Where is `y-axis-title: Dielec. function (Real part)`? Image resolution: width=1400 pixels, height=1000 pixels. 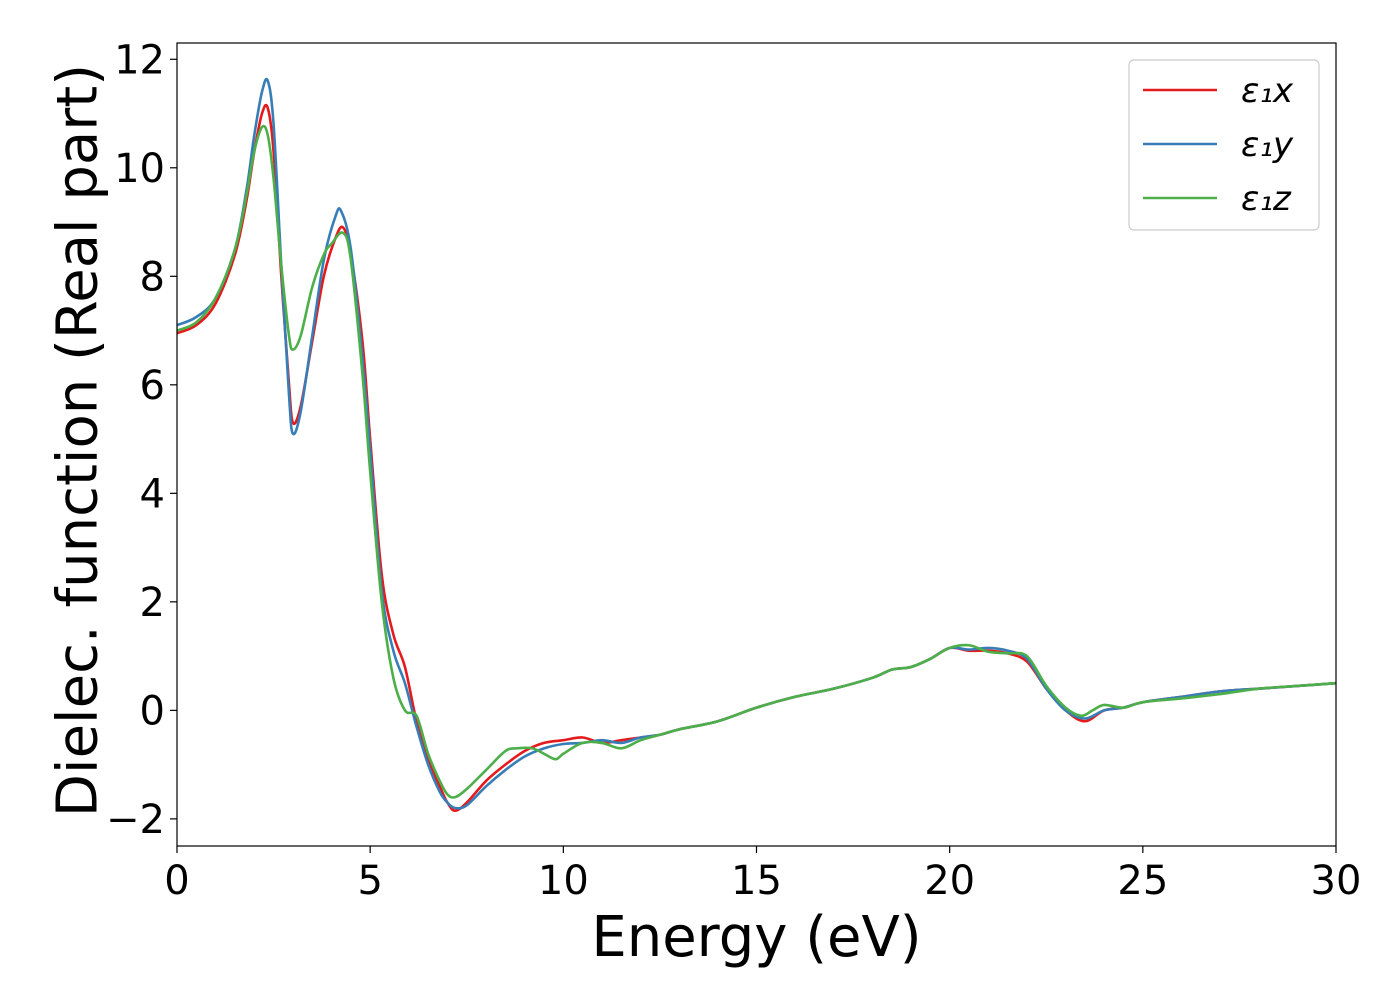 y-axis-title: Dielec. function (Real part) is located at coordinates (78, 440).